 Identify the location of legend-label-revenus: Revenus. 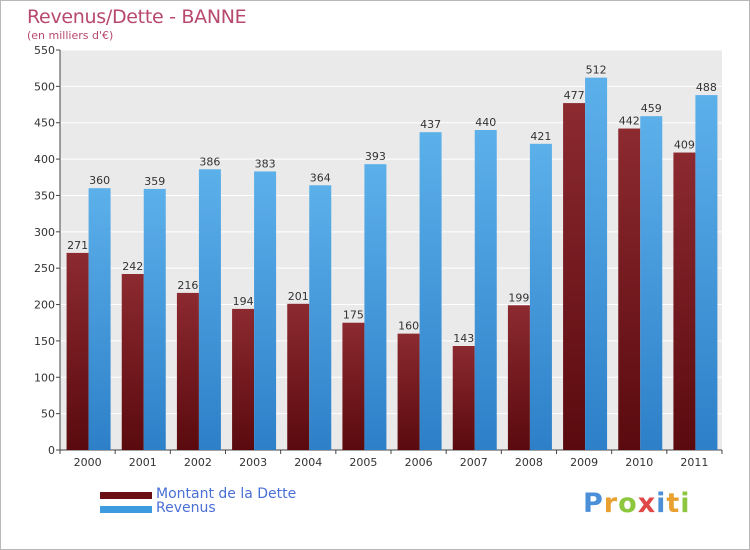
(186, 508).